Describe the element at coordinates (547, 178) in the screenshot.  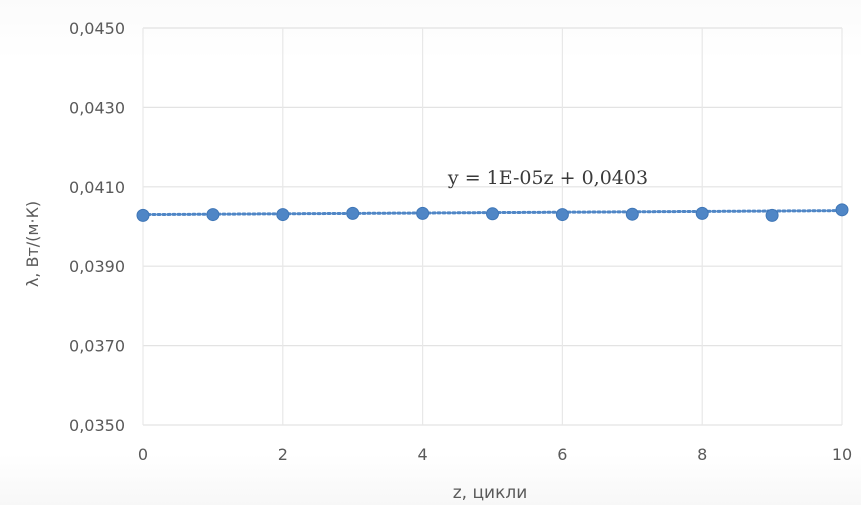
I see `trendline-equation: y = 1E-05z + 0,0403` at that location.